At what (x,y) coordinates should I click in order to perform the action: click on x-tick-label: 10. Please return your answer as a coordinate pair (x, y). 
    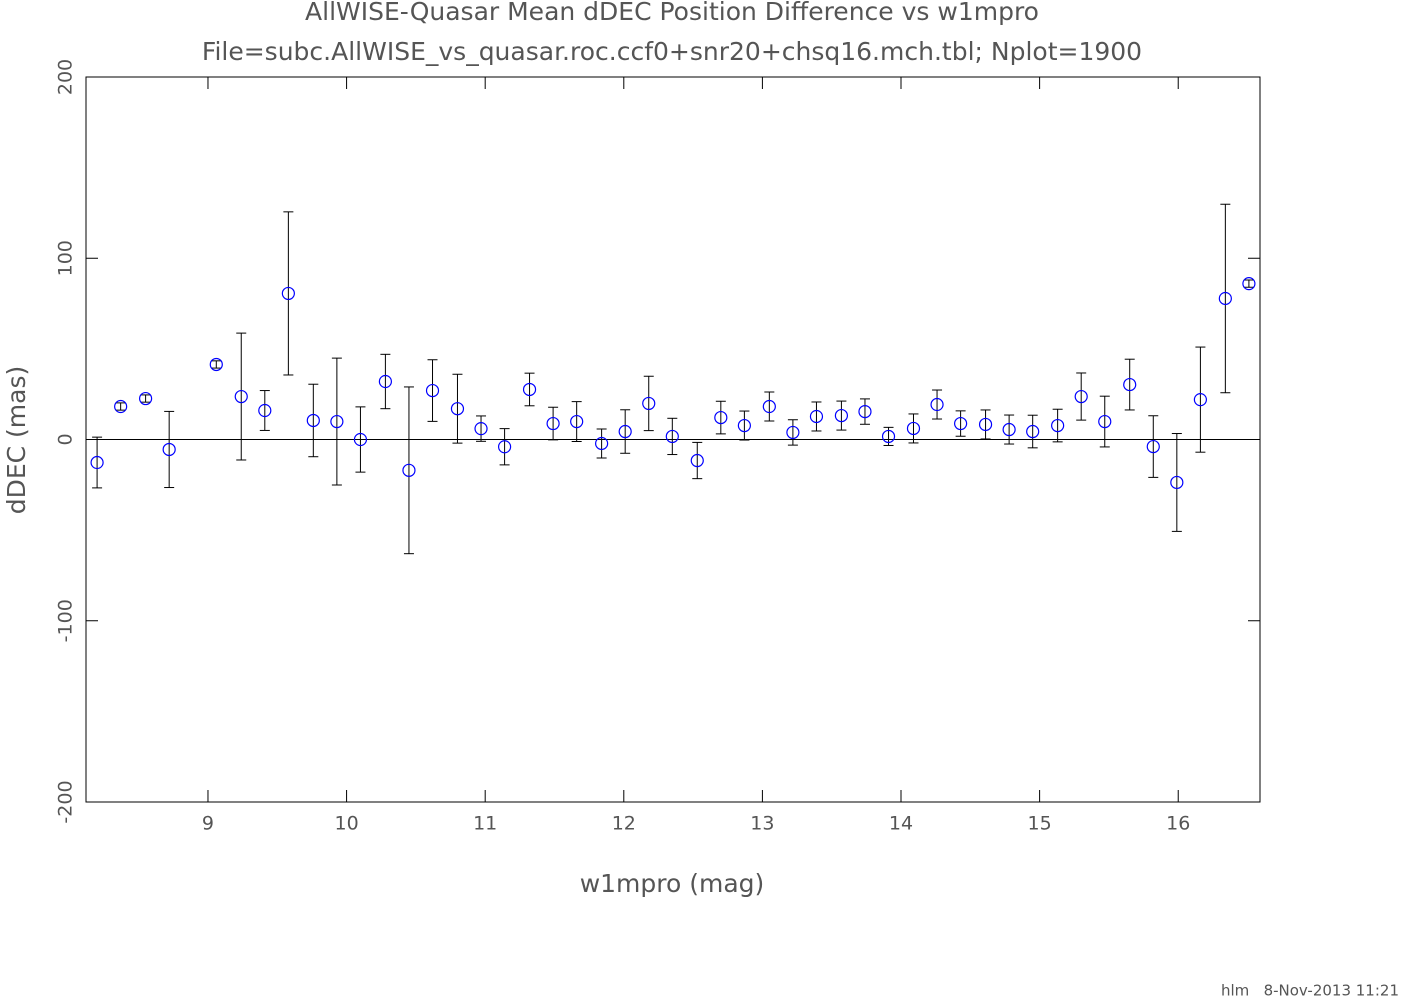
    Looking at the image, I should click on (346, 824).